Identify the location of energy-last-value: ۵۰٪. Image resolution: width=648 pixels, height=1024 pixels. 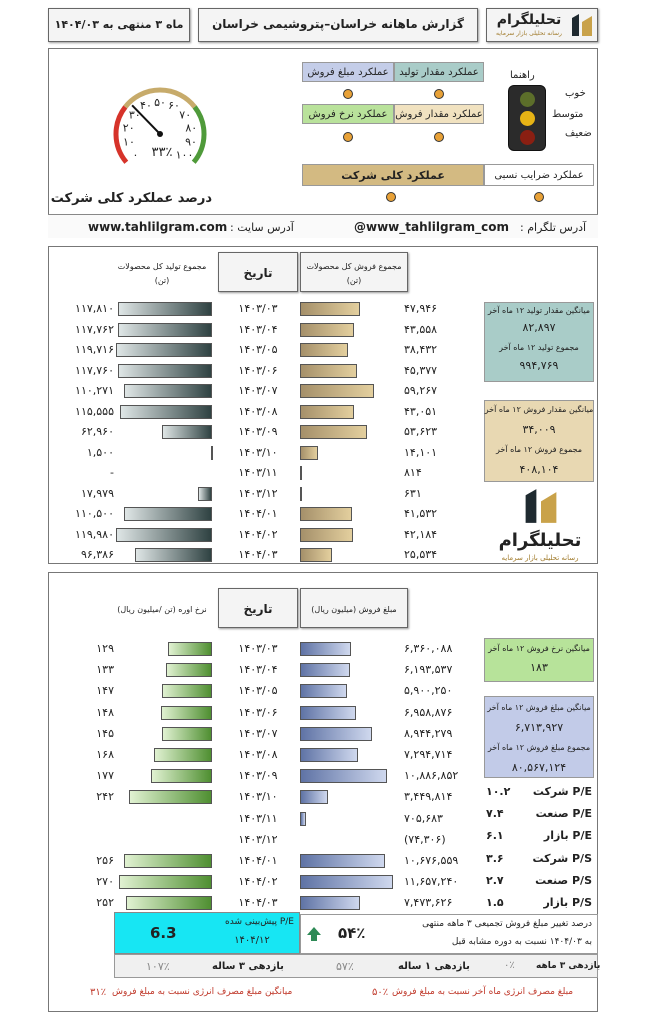
(380, 992).